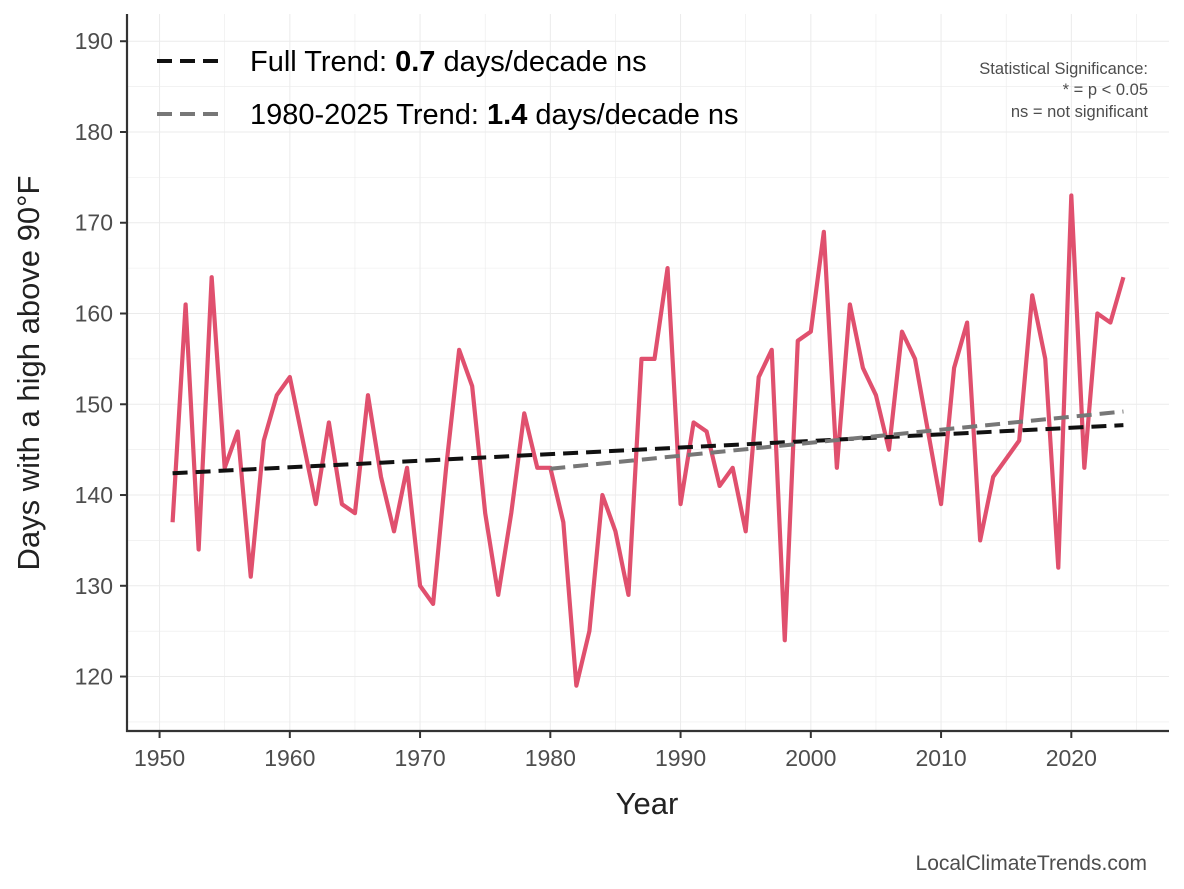 This screenshot has width=1184, height=889. Describe the element at coordinates (94, 223) in the screenshot. I see `y-tick-label: 170` at that location.